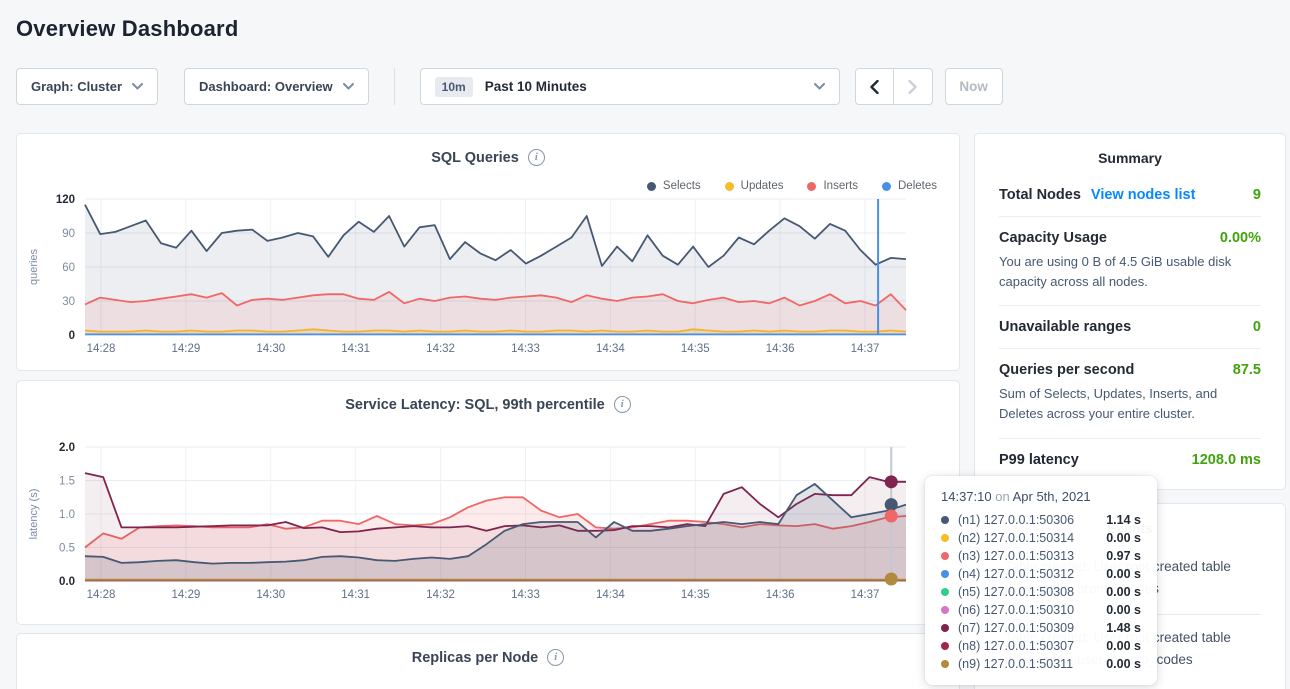  Describe the element at coordinates (673, 186) in the screenshot. I see `legend-item-selects: Selects` at that location.